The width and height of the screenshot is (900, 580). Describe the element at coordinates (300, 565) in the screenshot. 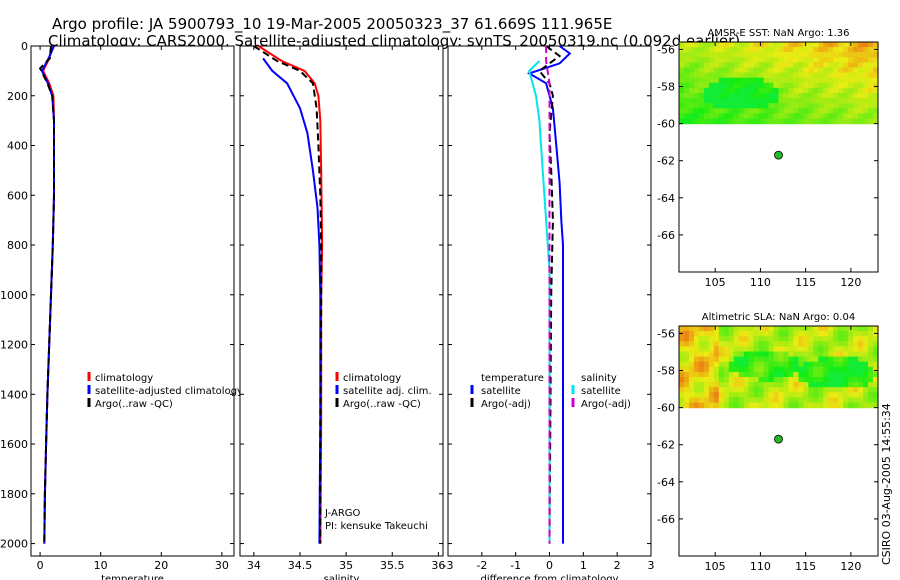

I see `x-tick-label: 34.5` at that location.